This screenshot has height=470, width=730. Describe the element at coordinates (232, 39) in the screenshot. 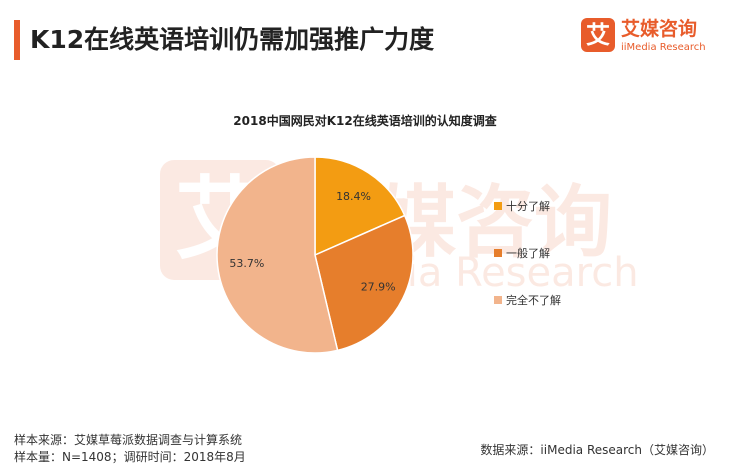

I see `page-title: K12在线英语培训仍需加强推广力度` at that location.